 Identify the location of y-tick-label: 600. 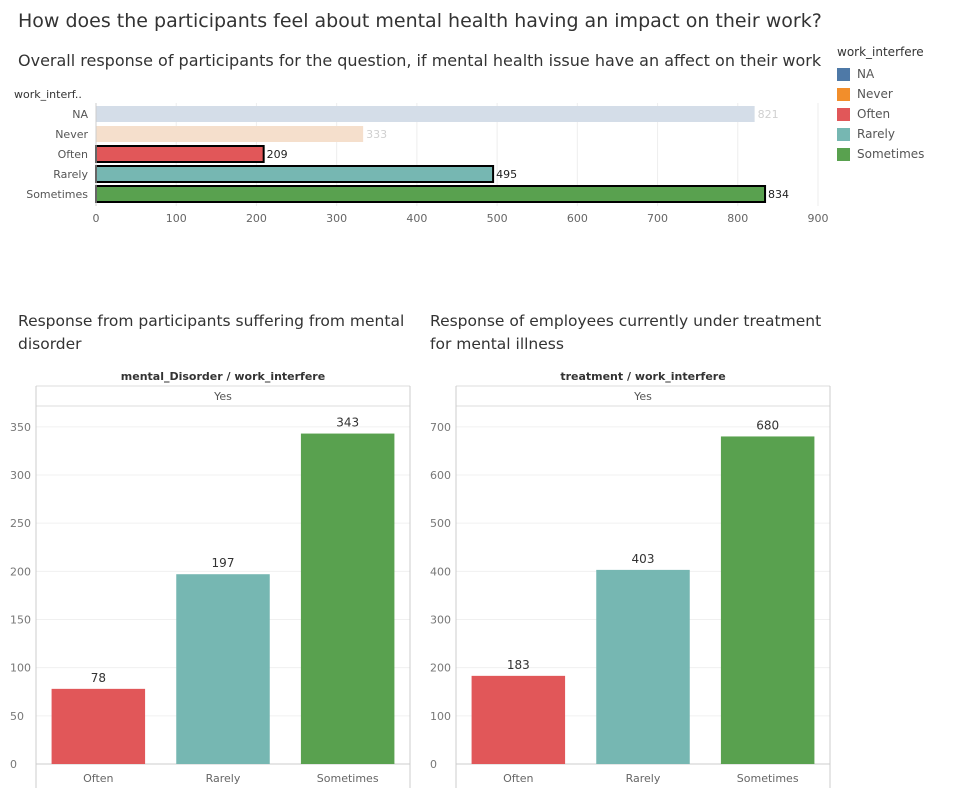
(440, 475).